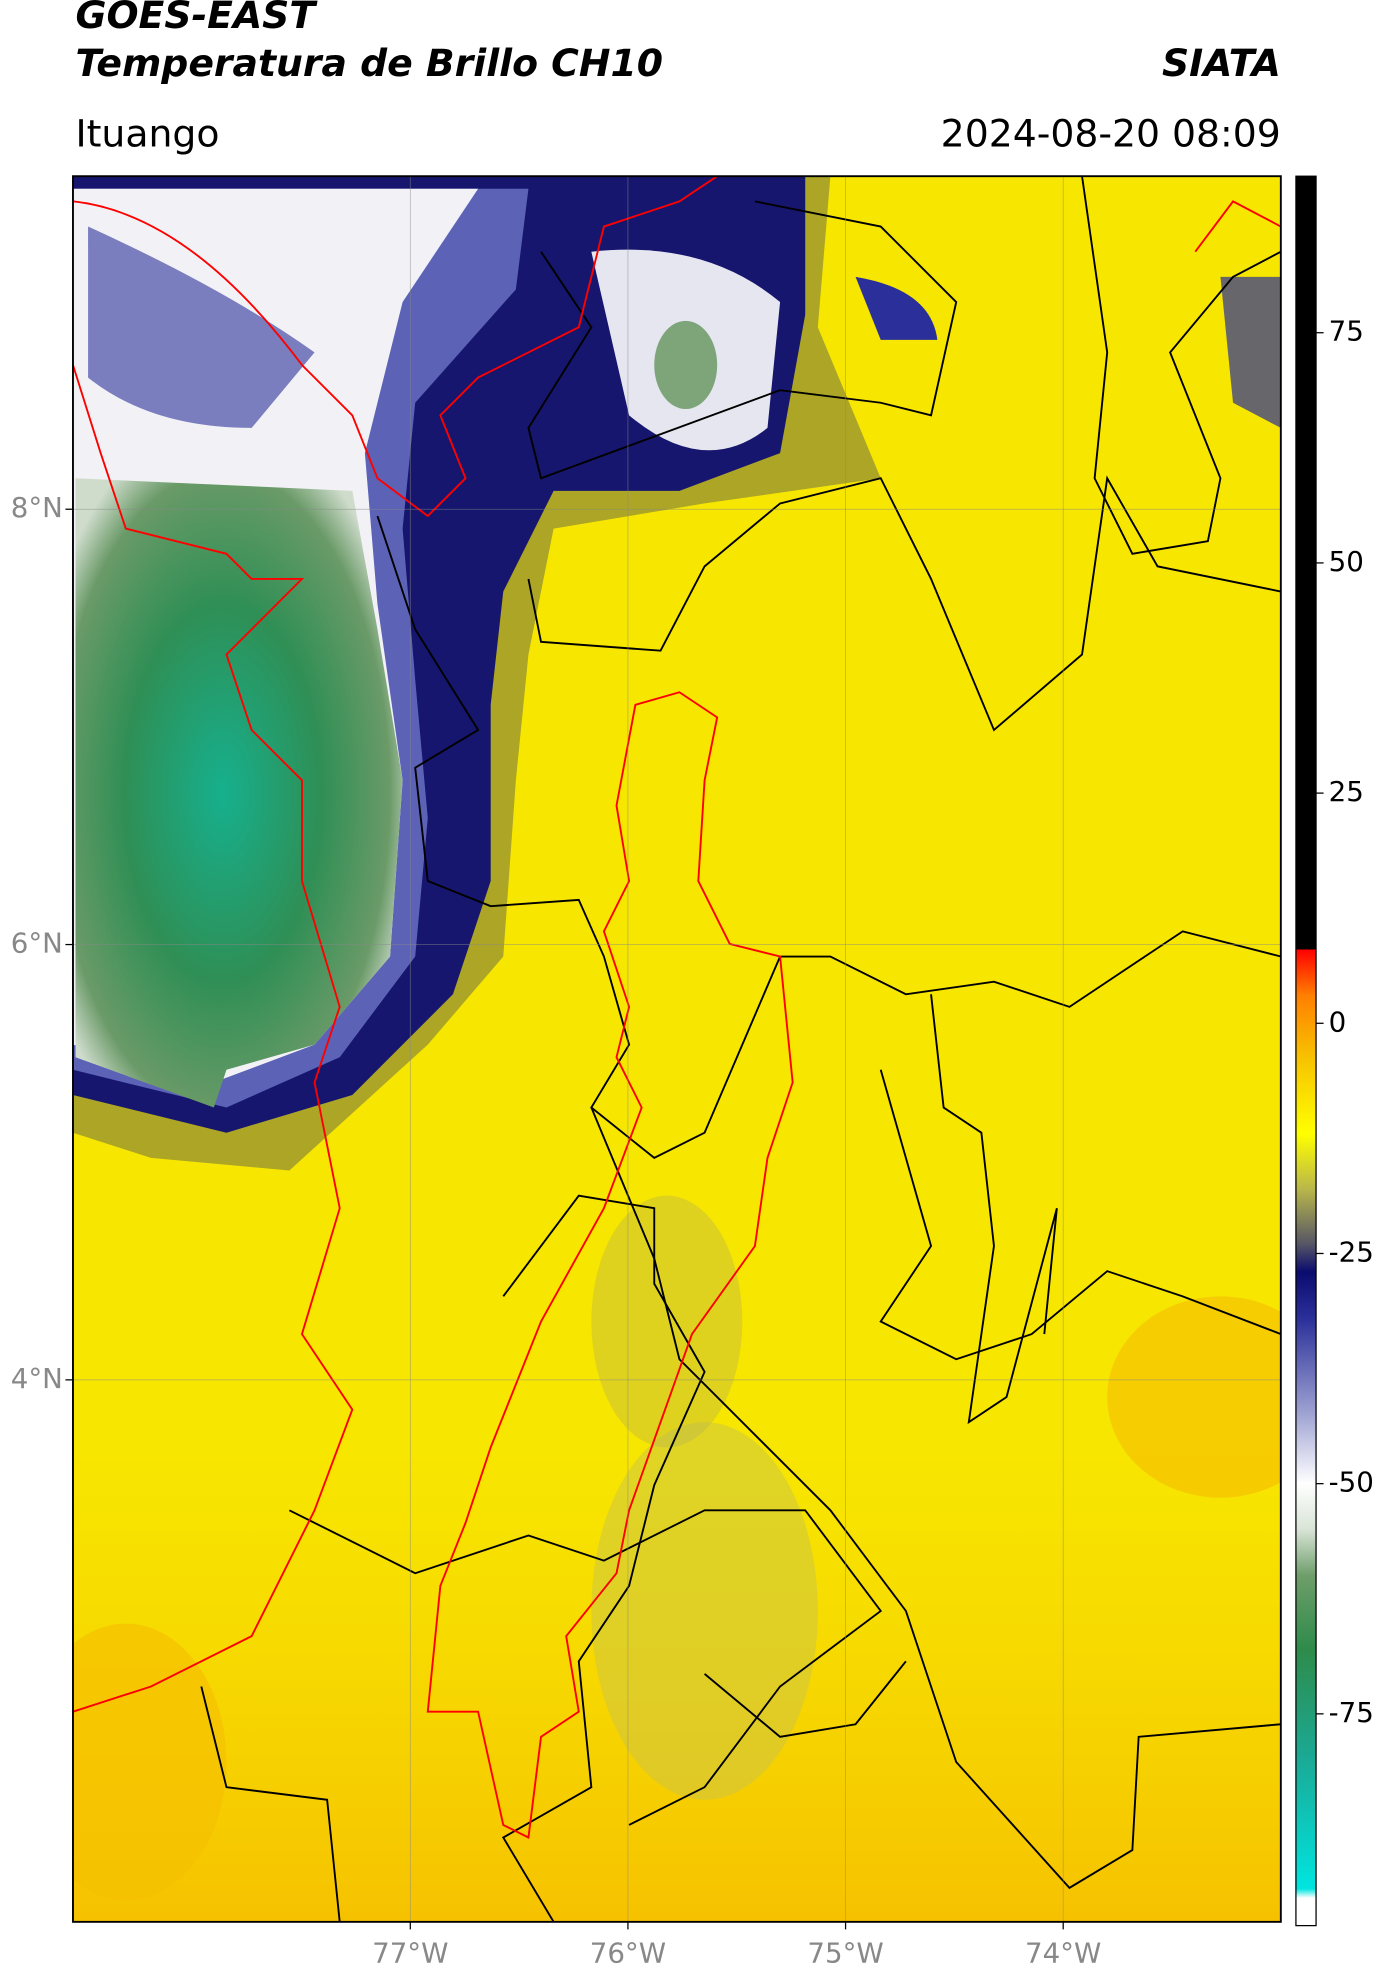 The width and height of the screenshot is (1384, 1981). What do you see at coordinates (37, 507) in the screenshot?
I see `y-tick-label: 8°N` at bounding box center [37, 507].